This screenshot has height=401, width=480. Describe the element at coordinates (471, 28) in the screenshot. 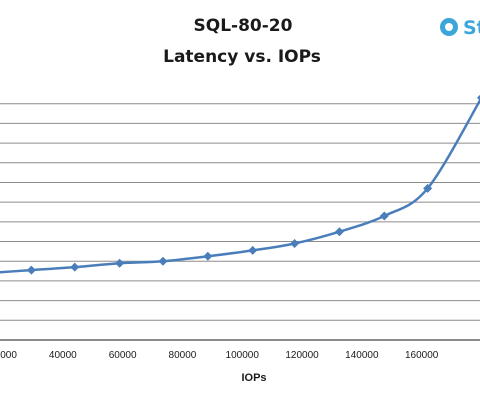

I see `logo-text: St` at that location.